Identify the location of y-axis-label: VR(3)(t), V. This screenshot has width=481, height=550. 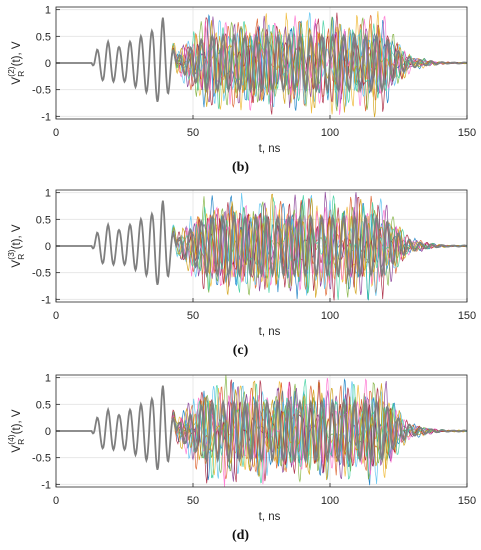
(16, 245).